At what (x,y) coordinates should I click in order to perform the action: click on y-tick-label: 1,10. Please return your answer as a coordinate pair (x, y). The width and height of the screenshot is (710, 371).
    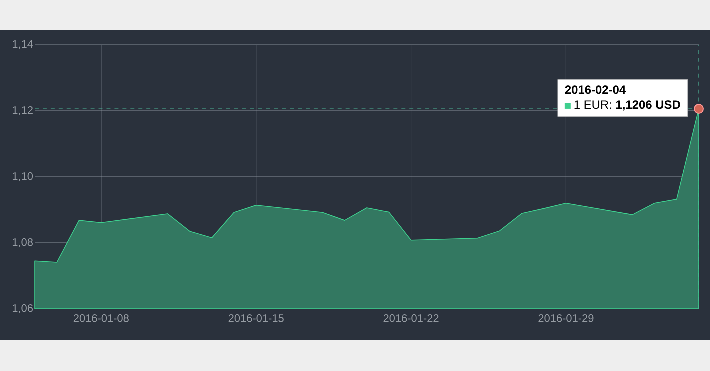
    Looking at the image, I should click on (23, 177).